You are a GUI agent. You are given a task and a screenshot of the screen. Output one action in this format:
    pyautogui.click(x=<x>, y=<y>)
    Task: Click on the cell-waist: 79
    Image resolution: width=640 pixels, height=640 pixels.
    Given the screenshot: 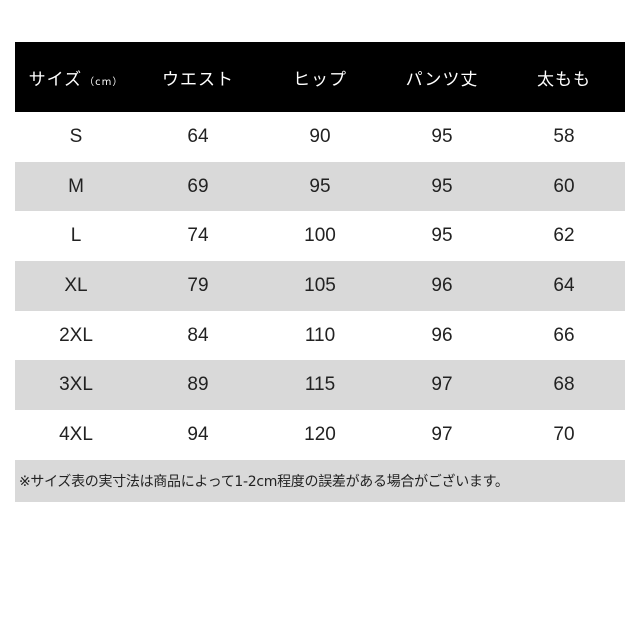 What is the action you would take?
    pyautogui.click(x=198, y=285)
    